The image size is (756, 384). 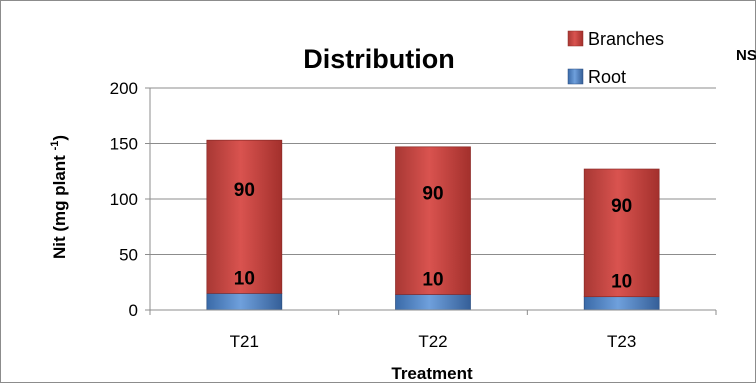 I want to click on y-tick-label: 150, so click(x=124, y=144).